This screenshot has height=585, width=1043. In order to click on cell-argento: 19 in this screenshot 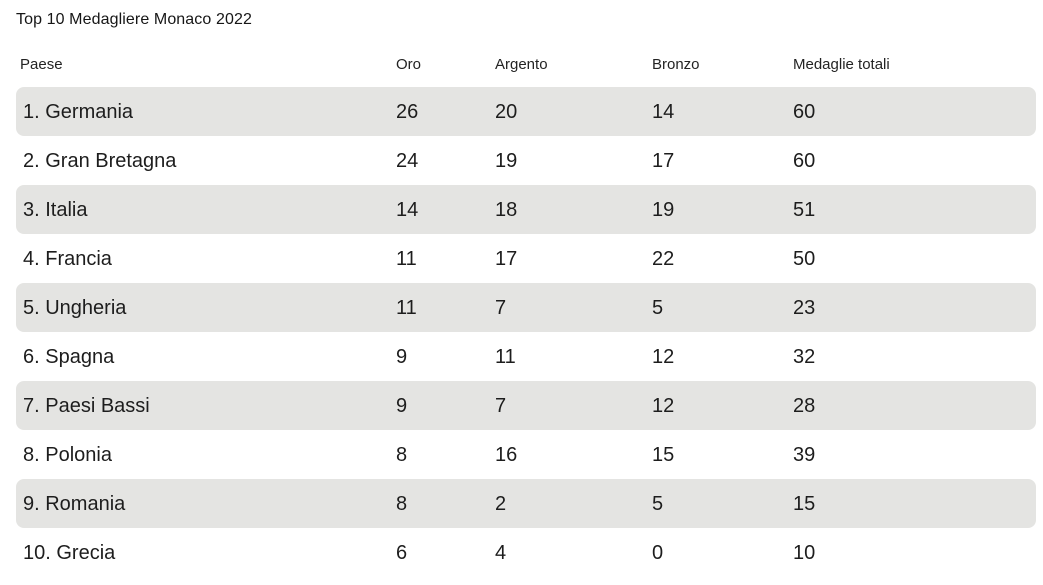, I will do `click(506, 160)`.